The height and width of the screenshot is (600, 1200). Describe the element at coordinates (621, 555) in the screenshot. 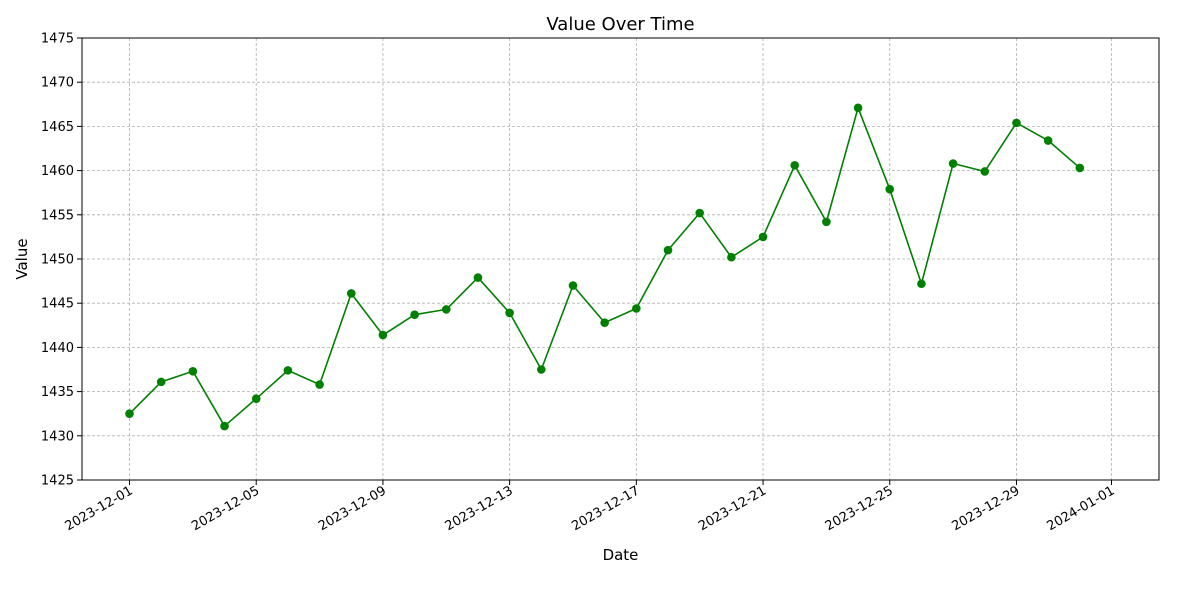

I see `x-axis-title: Date` at that location.